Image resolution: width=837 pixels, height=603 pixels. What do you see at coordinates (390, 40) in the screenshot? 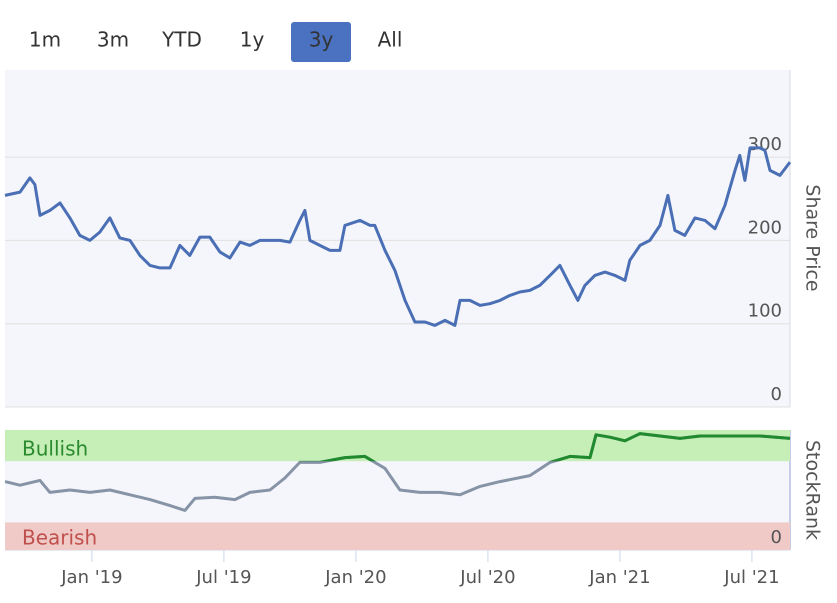
I see `range-button: All` at bounding box center [390, 40].